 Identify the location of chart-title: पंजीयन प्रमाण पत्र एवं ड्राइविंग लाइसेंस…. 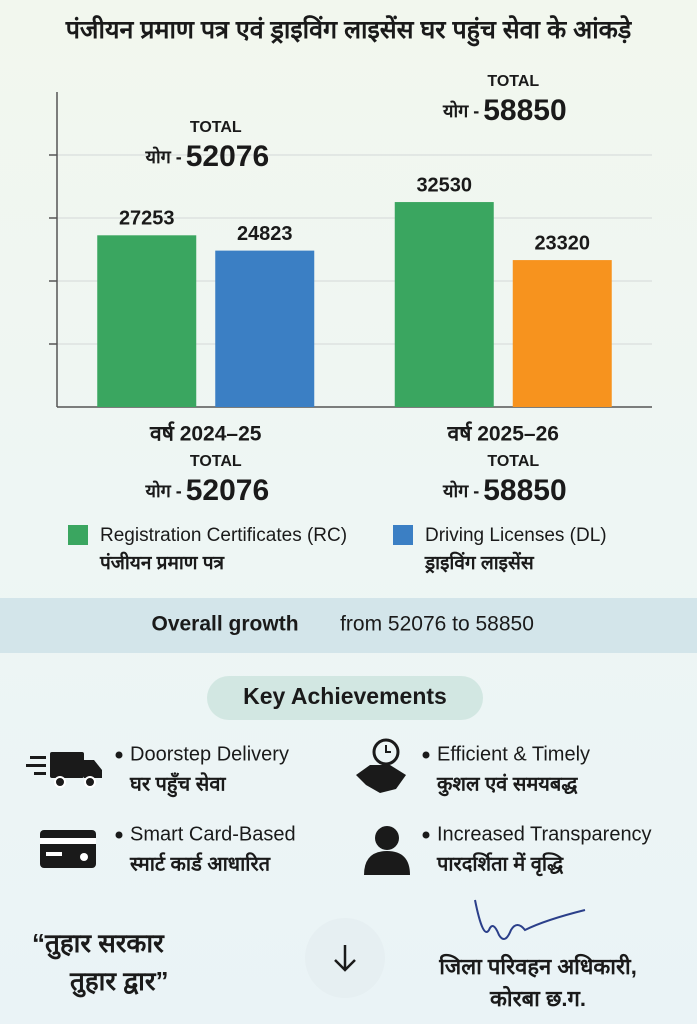
(348, 30).